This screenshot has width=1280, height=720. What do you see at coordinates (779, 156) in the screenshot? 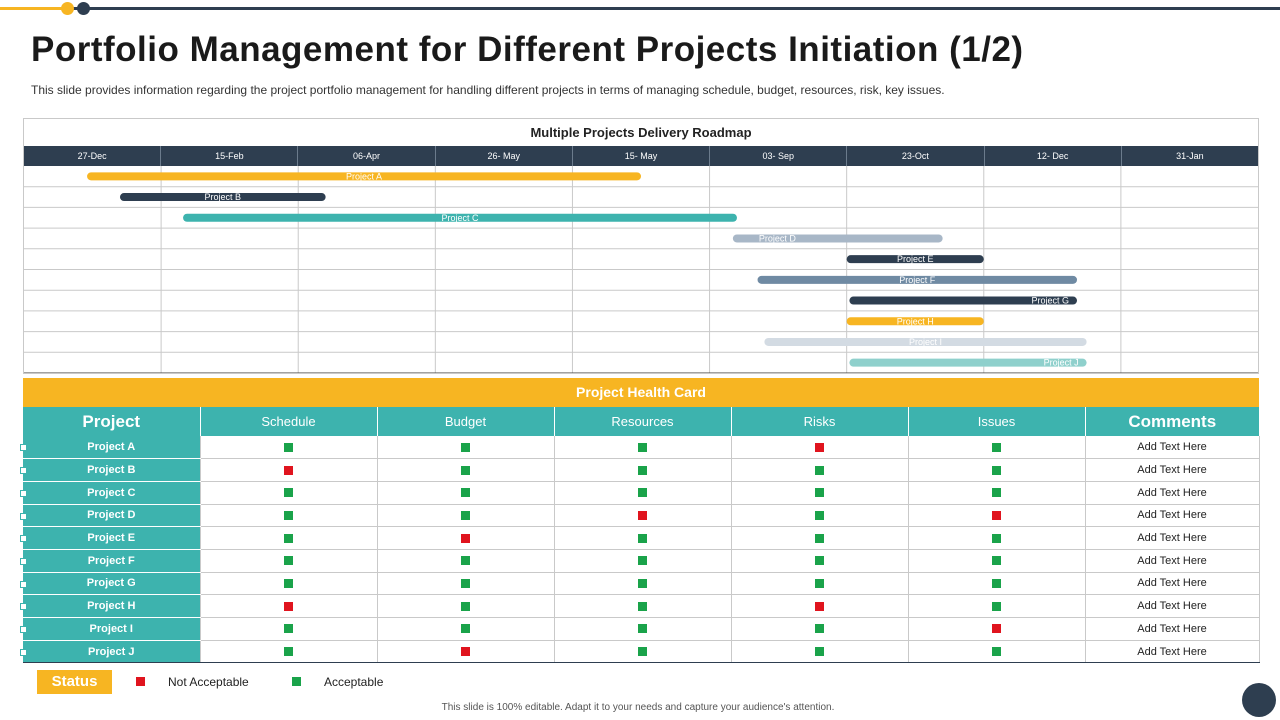
I see `date-tick-label: 03- Sep` at bounding box center [779, 156].